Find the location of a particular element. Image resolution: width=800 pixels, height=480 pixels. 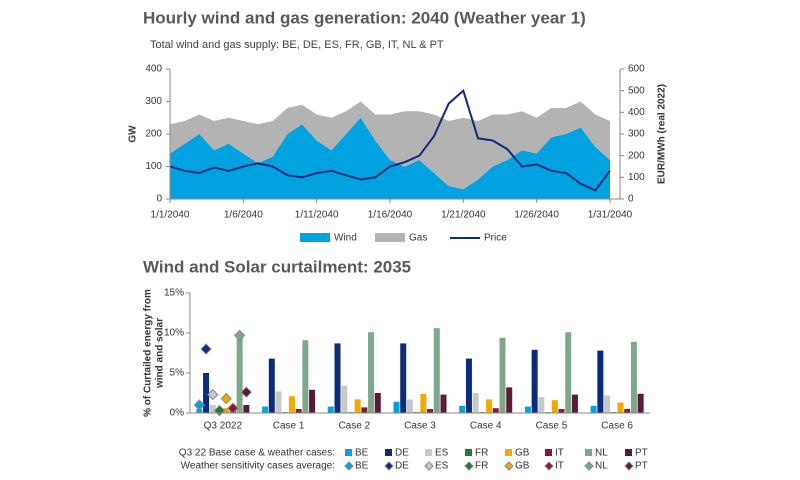

y2-tick-label: 200 is located at coordinates (636, 155).